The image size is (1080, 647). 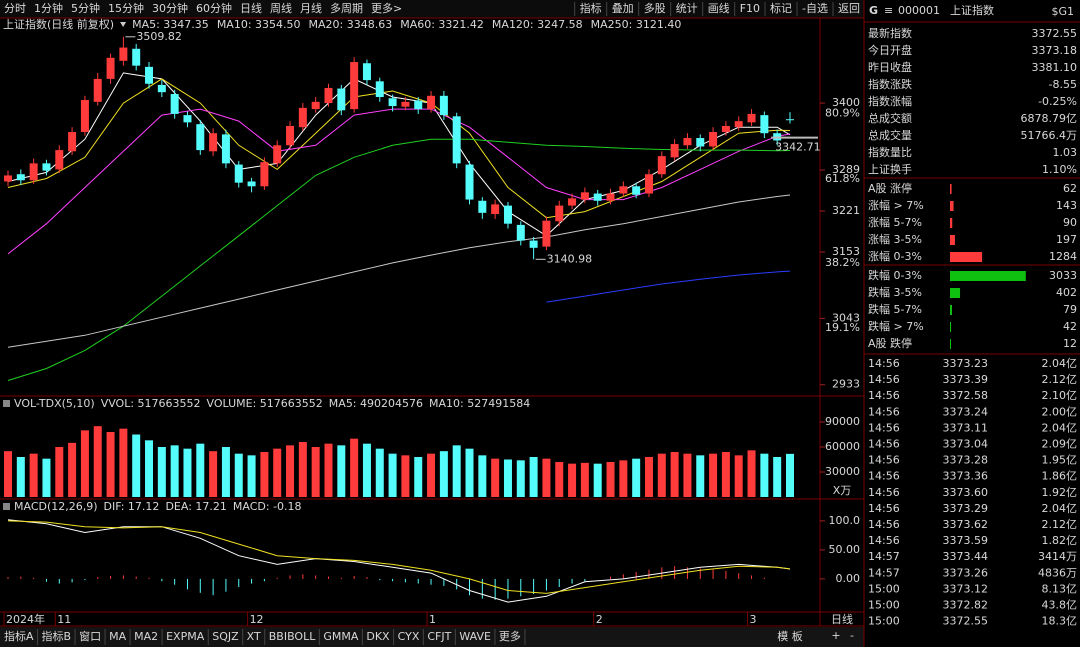 What do you see at coordinates (815, 8) in the screenshot?
I see `tab: -自选` at bounding box center [815, 8].